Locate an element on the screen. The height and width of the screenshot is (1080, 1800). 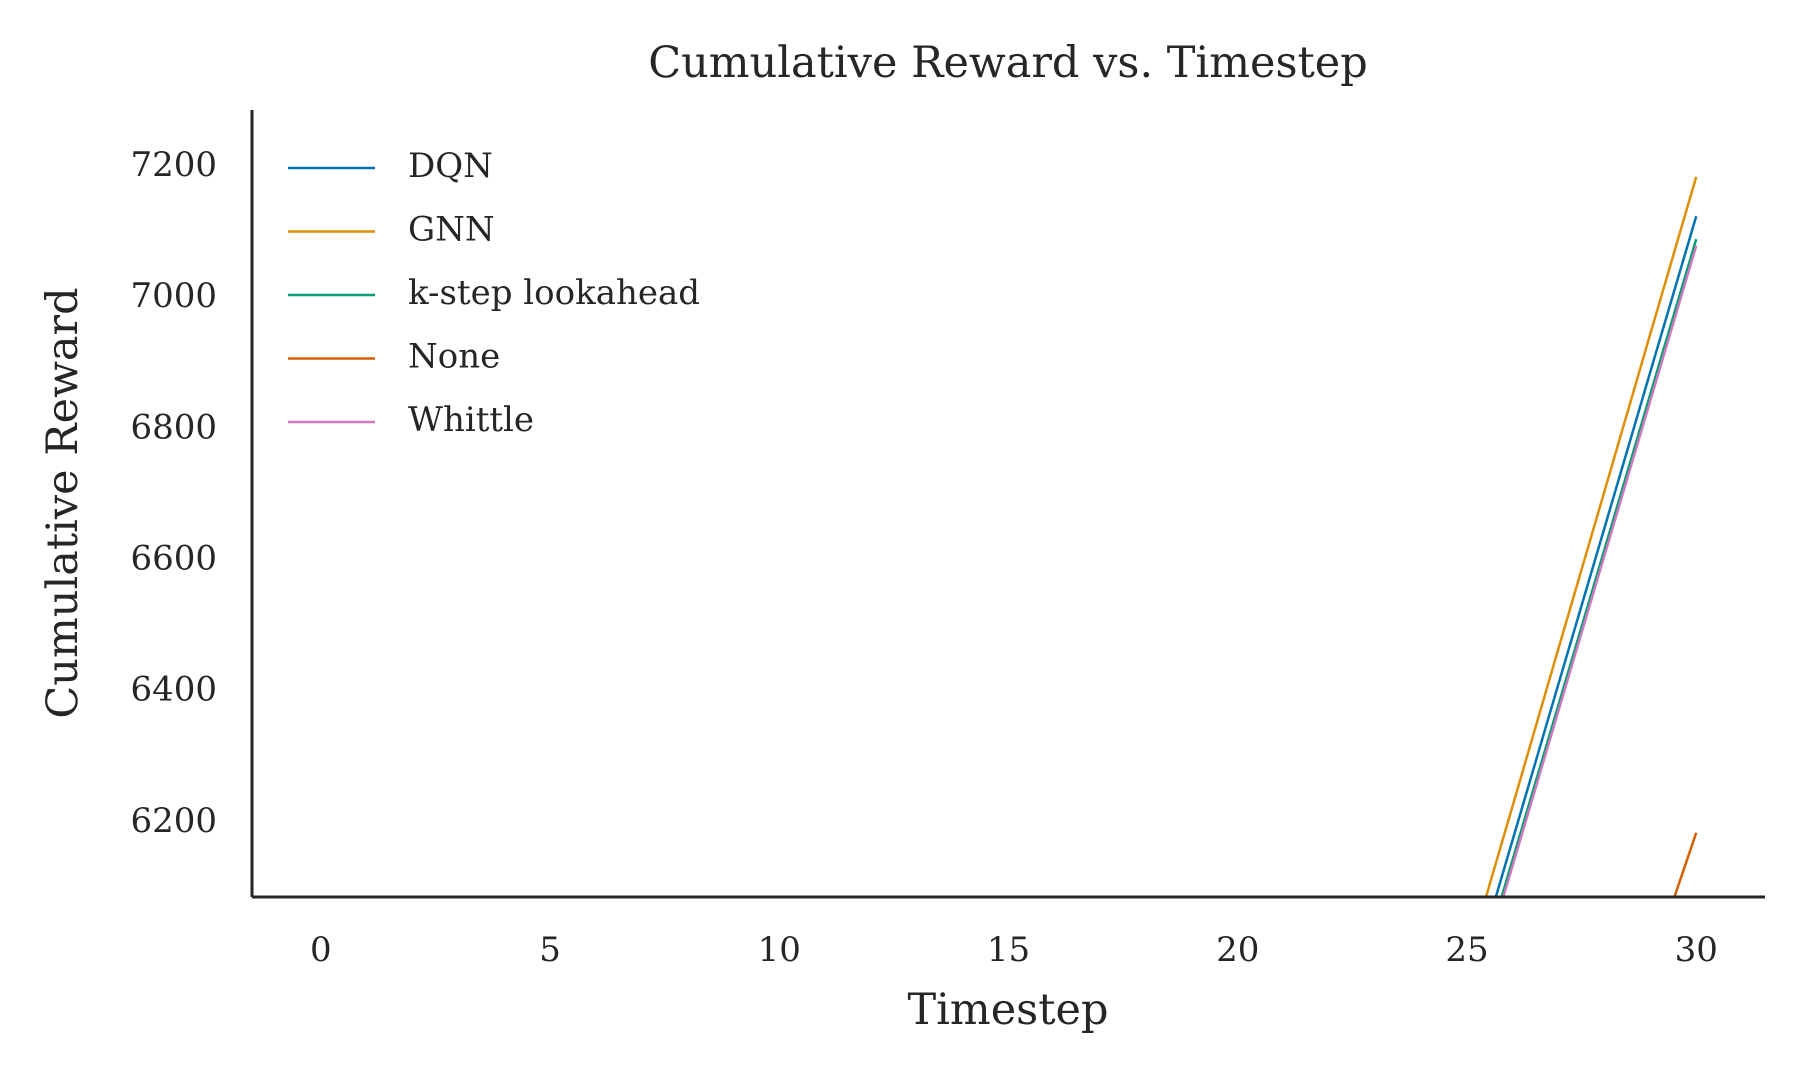
x-tick-label: 0 is located at coordinates (321, 950).